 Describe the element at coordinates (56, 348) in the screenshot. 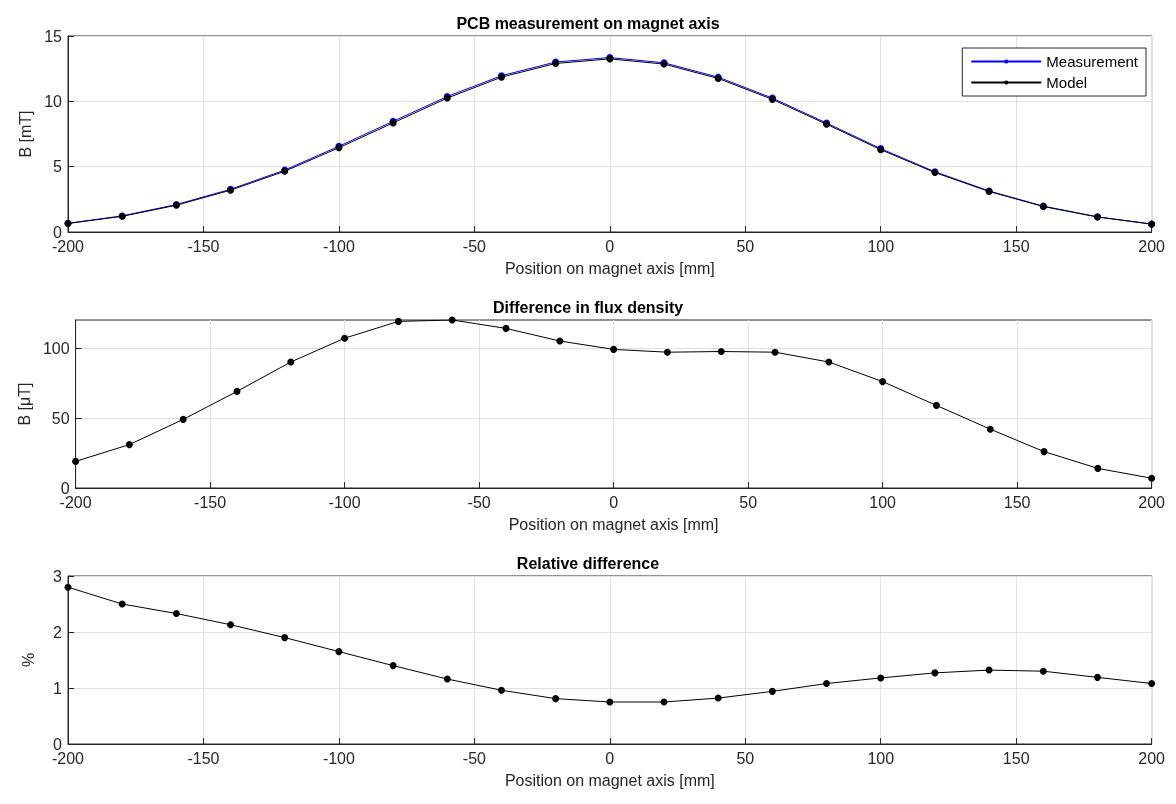

I see `y-tick-label: 100` at that location.